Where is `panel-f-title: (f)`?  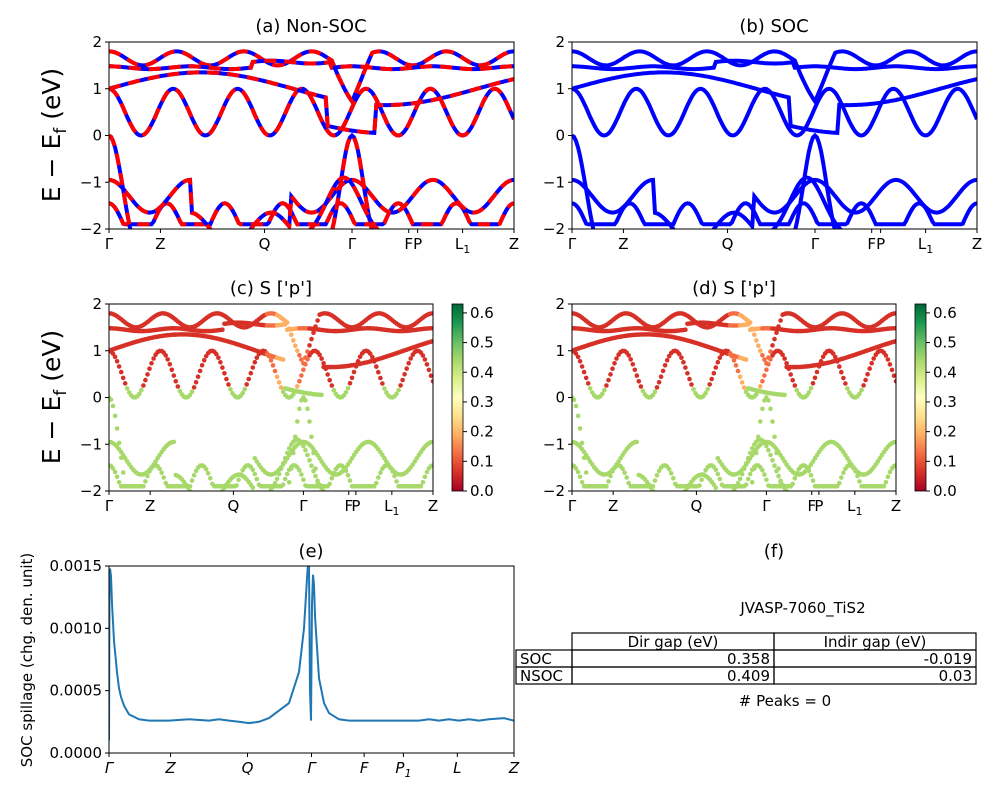 panel-f-title: (f) is located at coordinates (774, 551).